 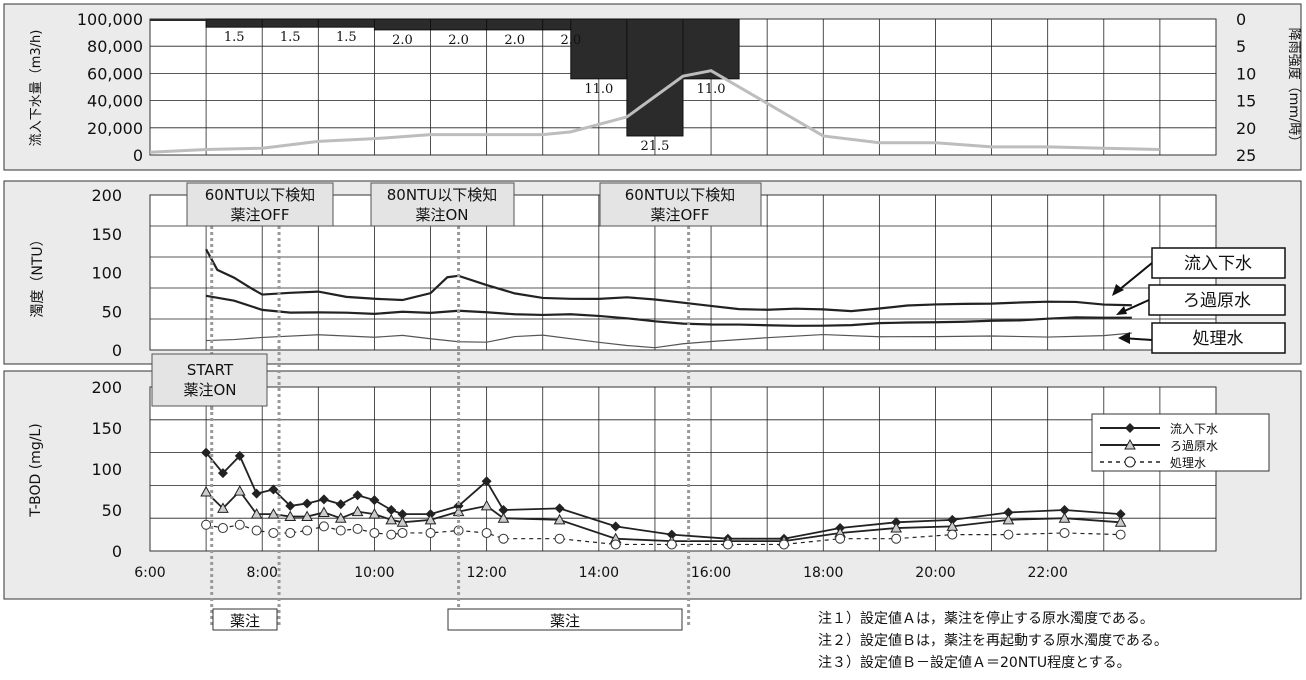 What do you see at coordinates (1194, 446) in the screenshot?
I see `legend-label-filtered: ろ過原水` at bounding box center [1194, 446].